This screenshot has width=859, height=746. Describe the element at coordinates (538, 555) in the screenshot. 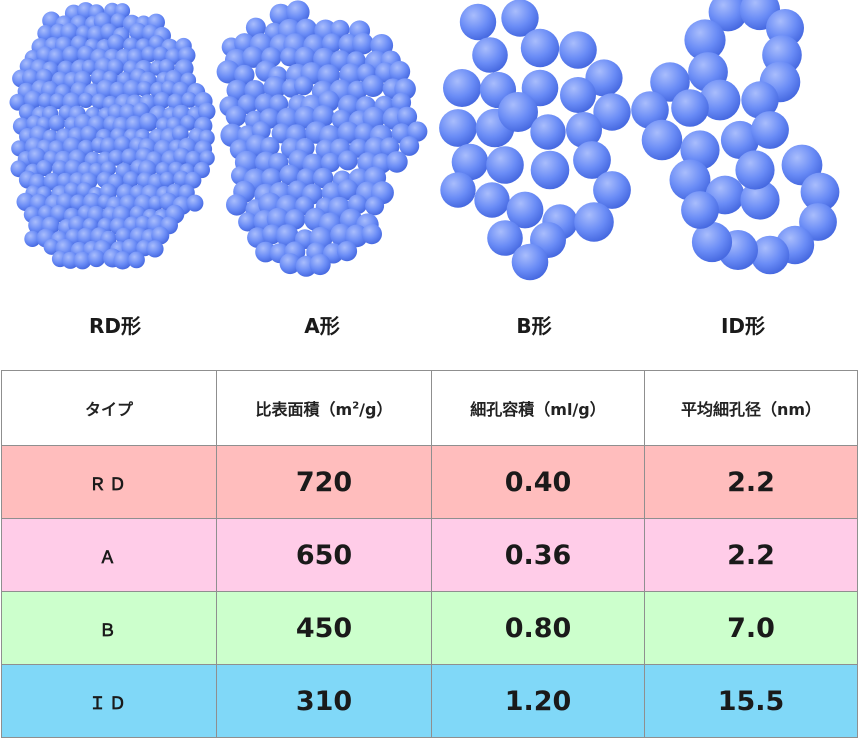

I see `cell-pore-volume: 0.36` at that location.